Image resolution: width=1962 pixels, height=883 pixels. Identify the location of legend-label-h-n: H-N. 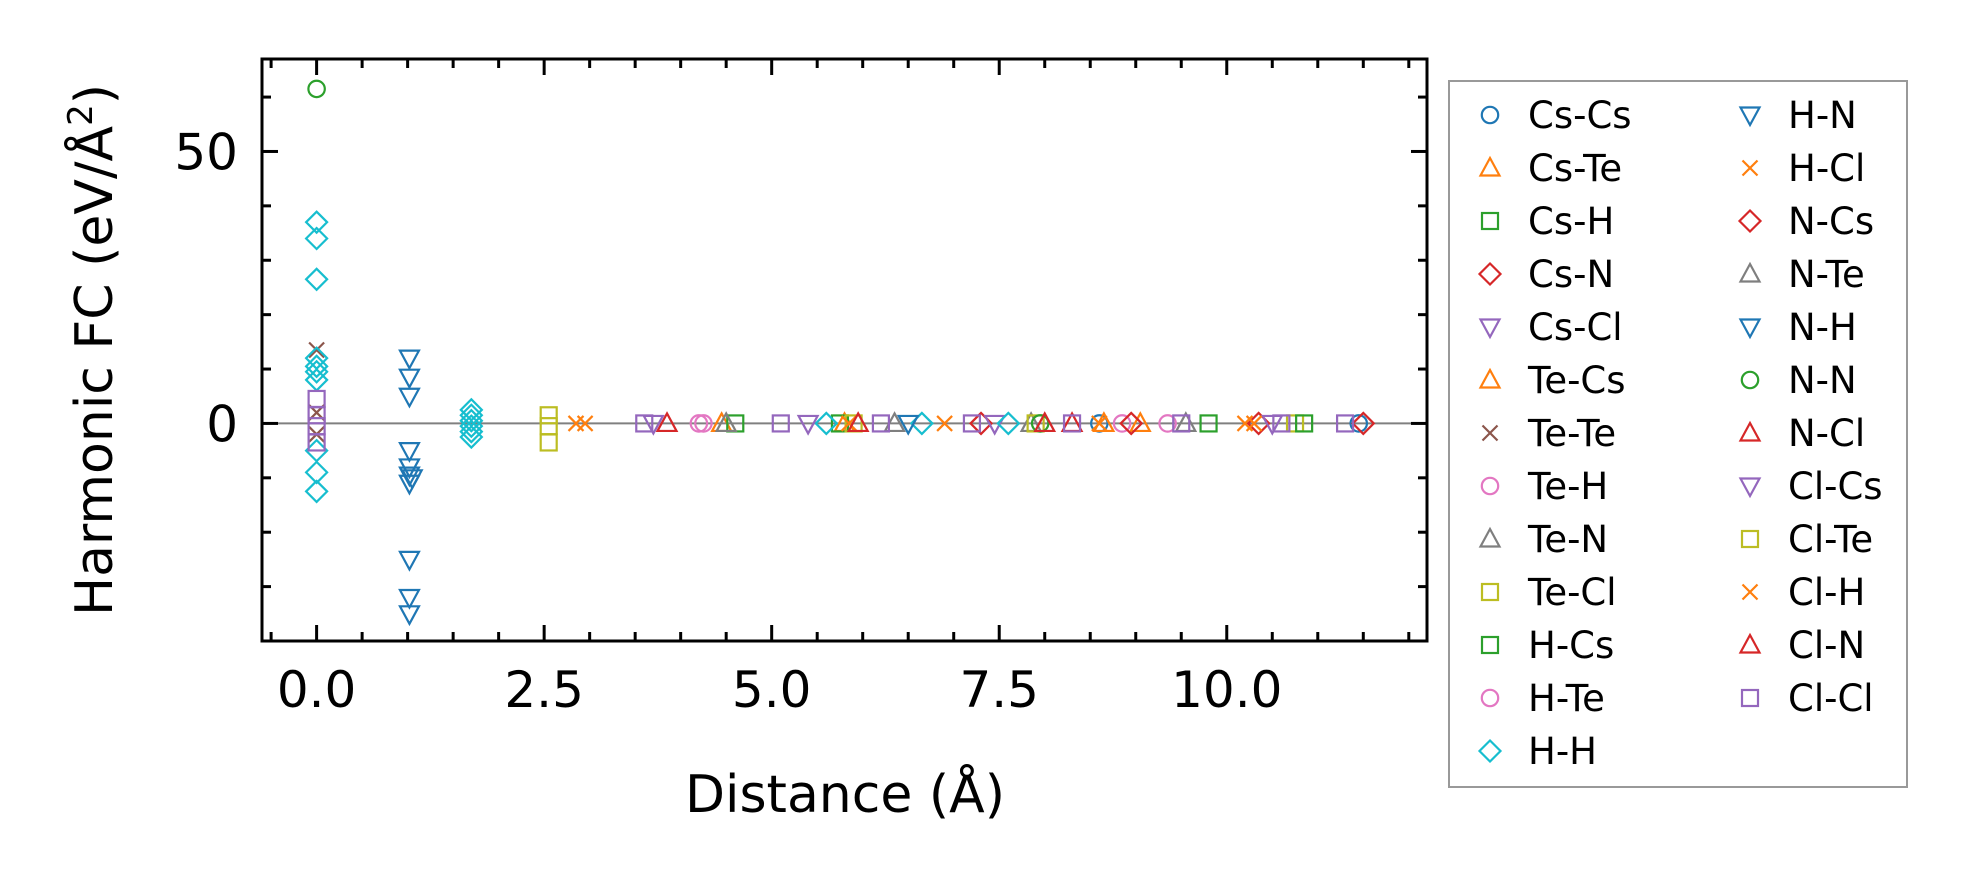
(1822, 115).